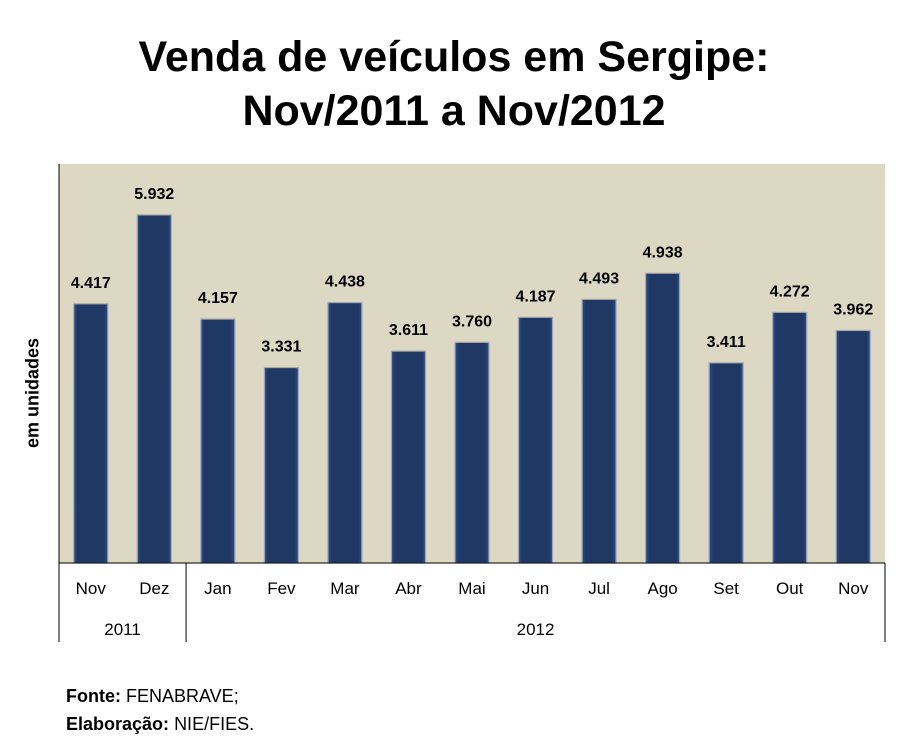 This screenshot has width=908, height=756. Describe the element at coordinates (536, 629) in the screenshot. I see `group-label-2012: 2012` at that location.